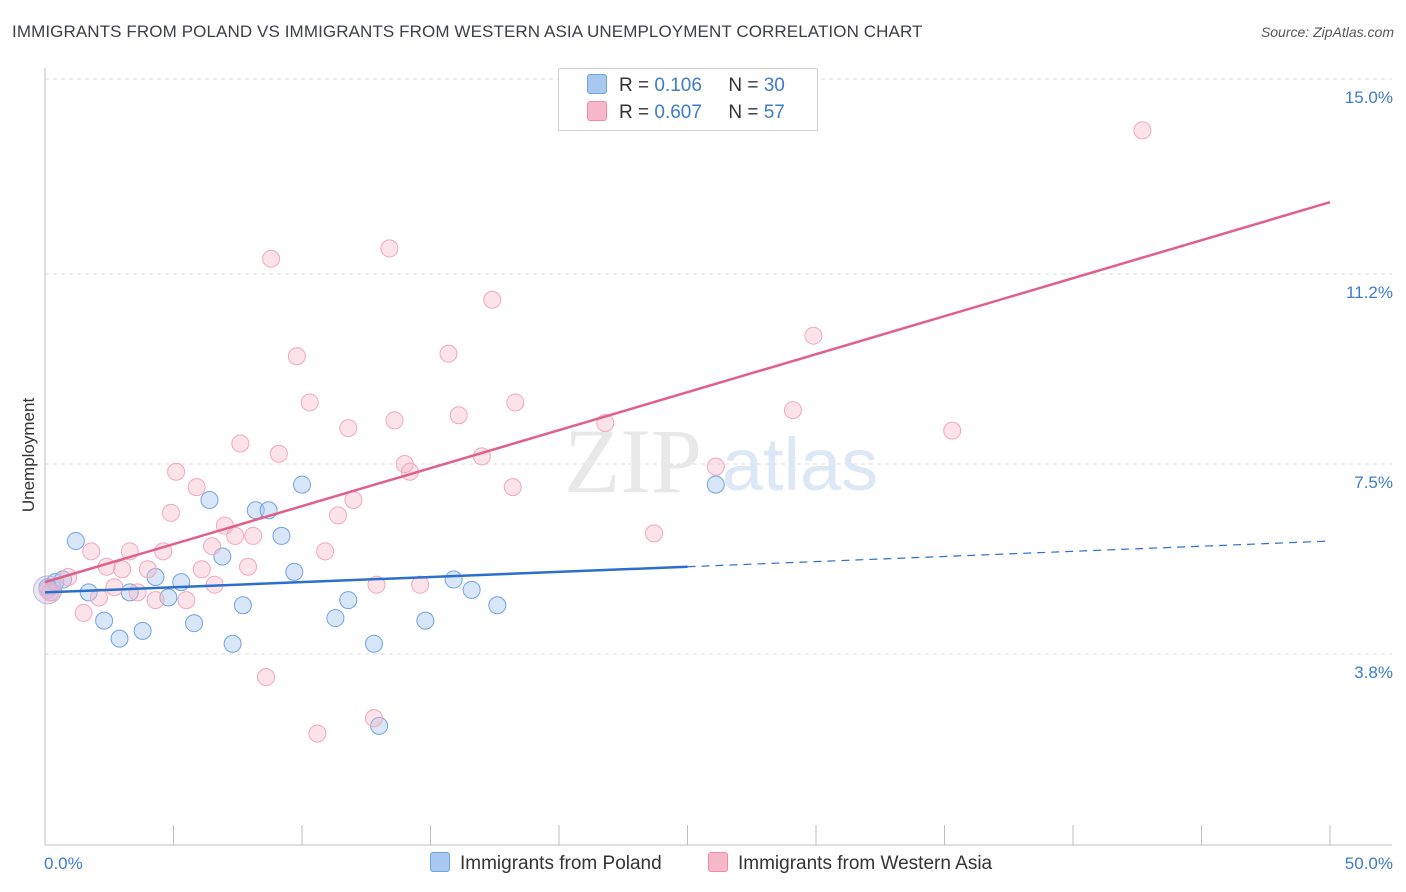  I want to click on legend-item-poland: Immigrants from Poland, so click(546, 863).